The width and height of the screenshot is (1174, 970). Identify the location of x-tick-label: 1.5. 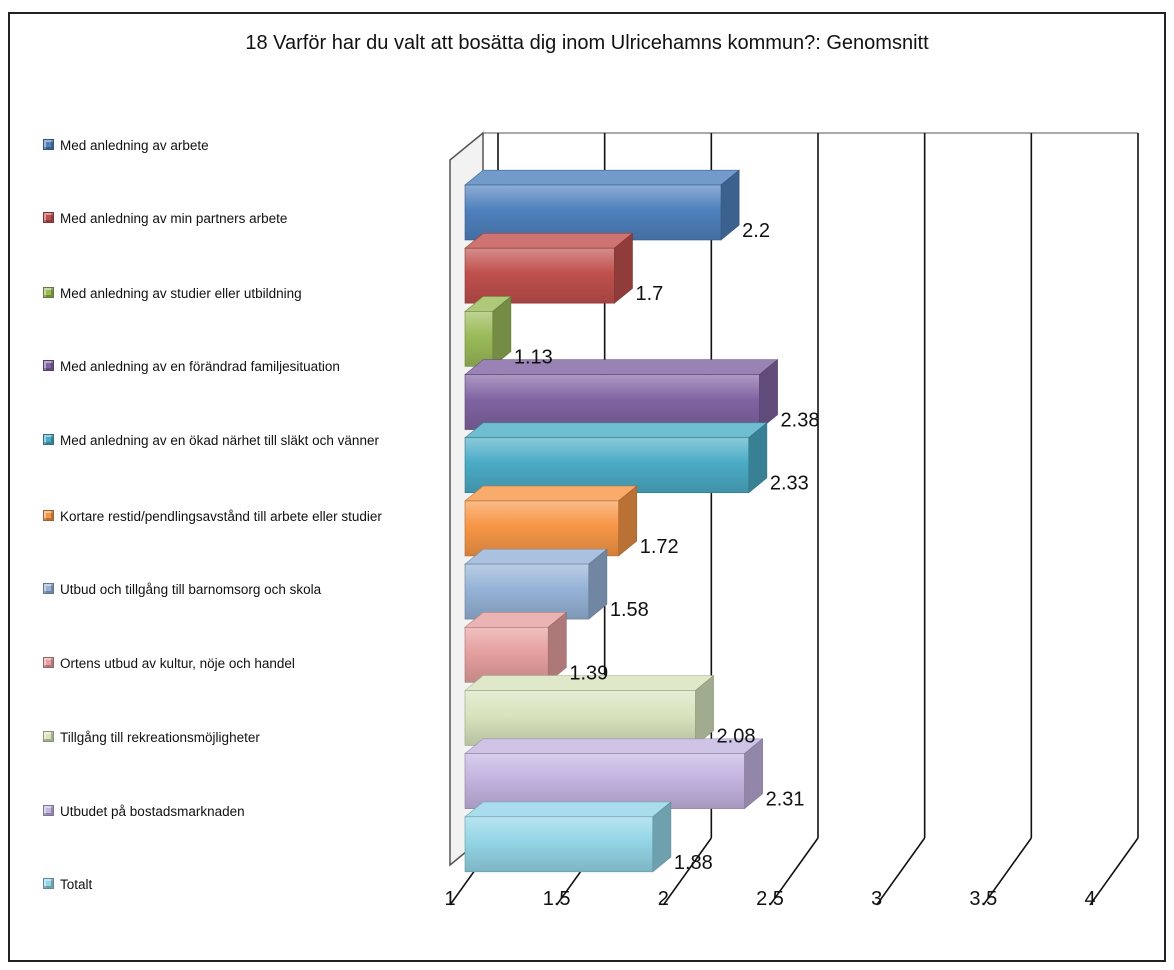
(557, 899).